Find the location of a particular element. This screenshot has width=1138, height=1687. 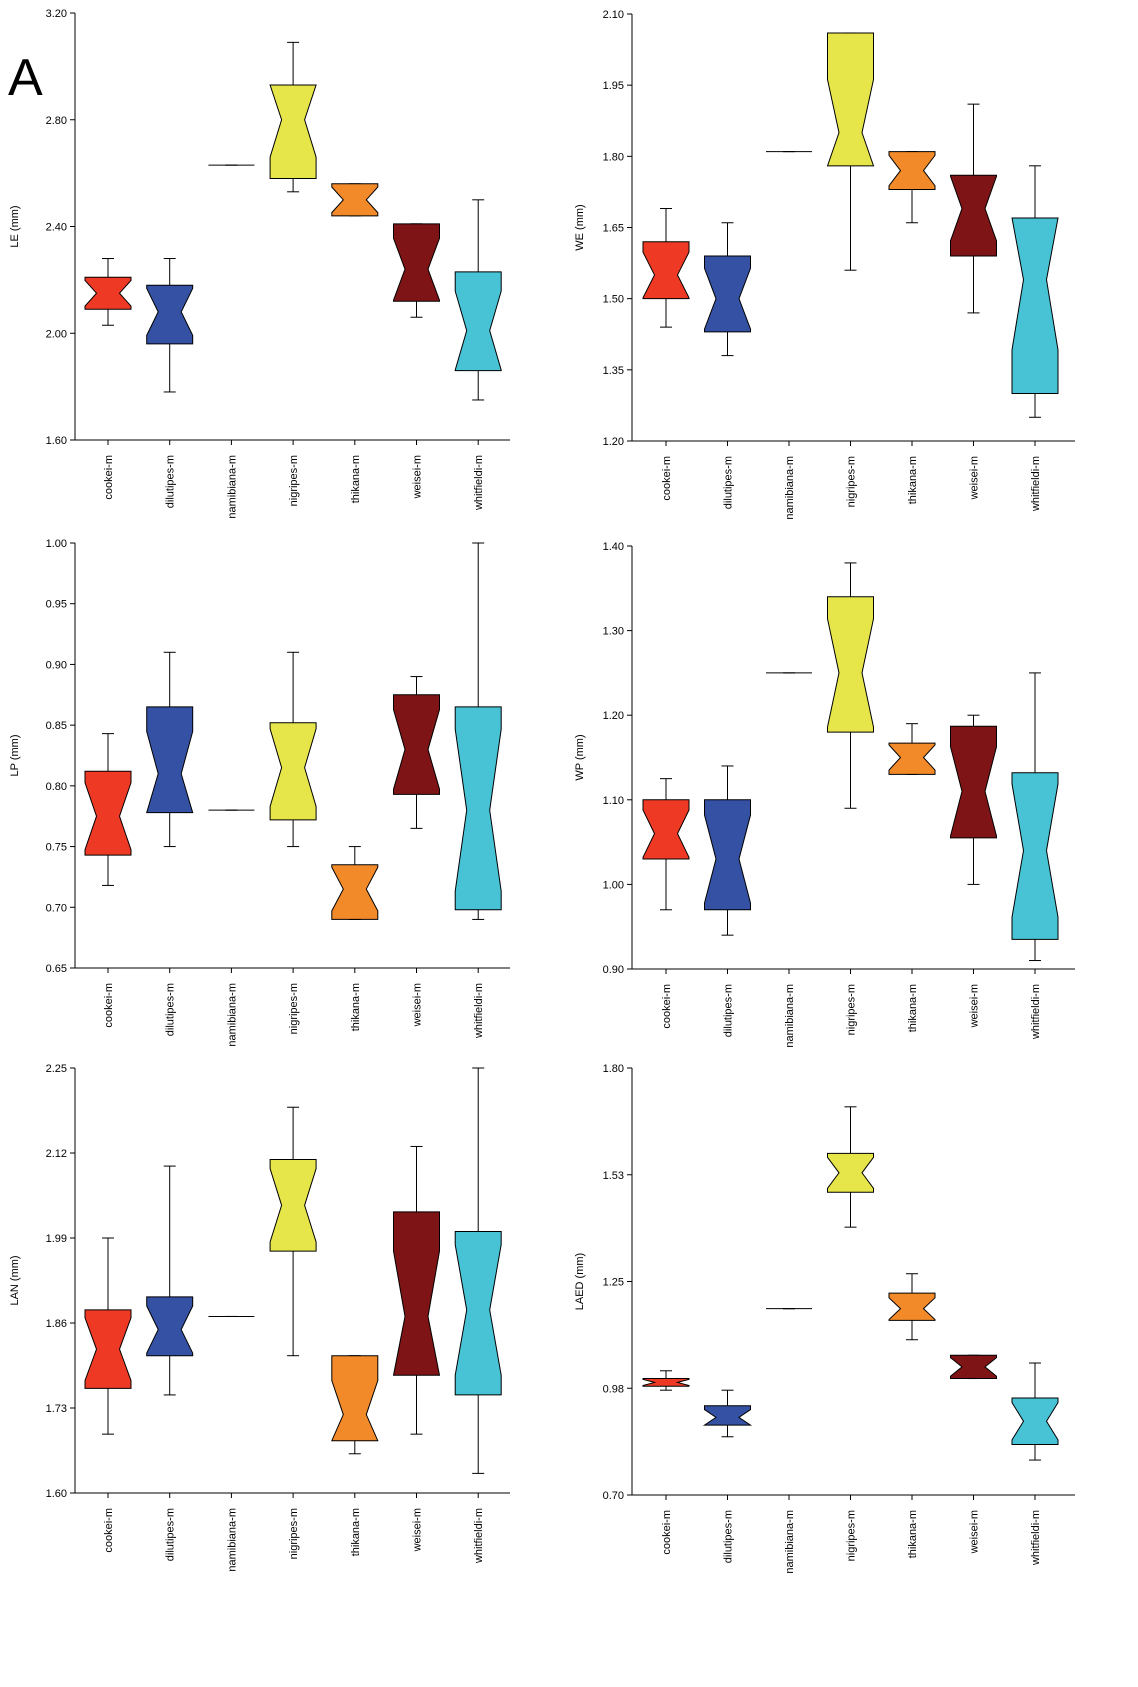

y-tick-label: 0.75 is located at coordinates (56, 848).